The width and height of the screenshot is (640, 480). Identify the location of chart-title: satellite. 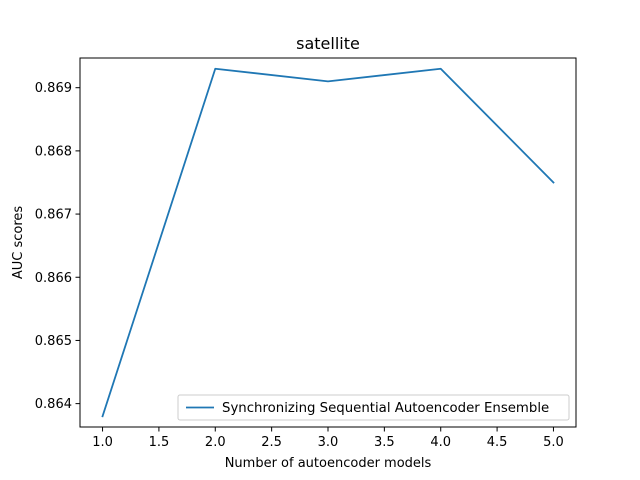
(328, 43).